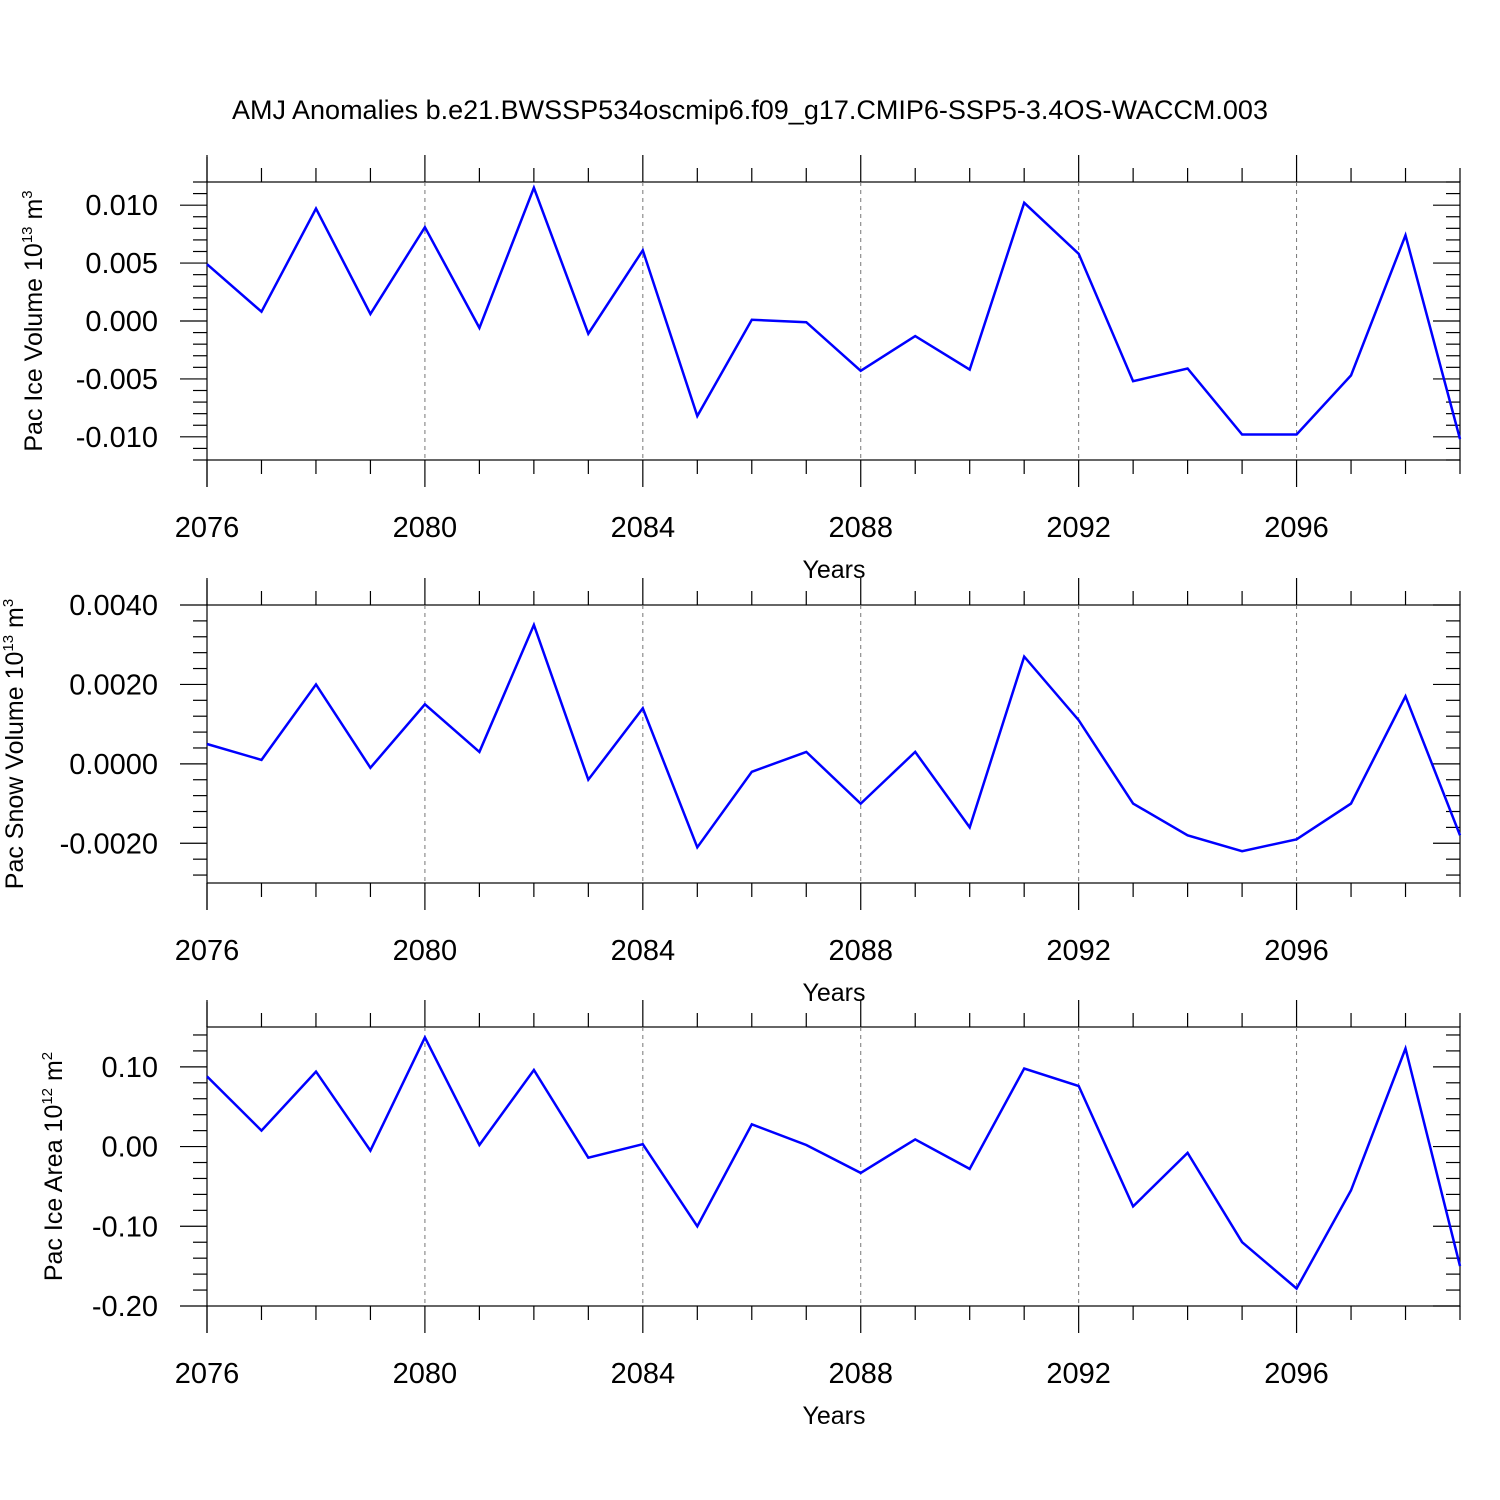  What do you see at coordinates (54, 1193) in the screenshot?
I see `y-axis-label-part: Pac Ice Area 10` at bounding box center [54, 1193].